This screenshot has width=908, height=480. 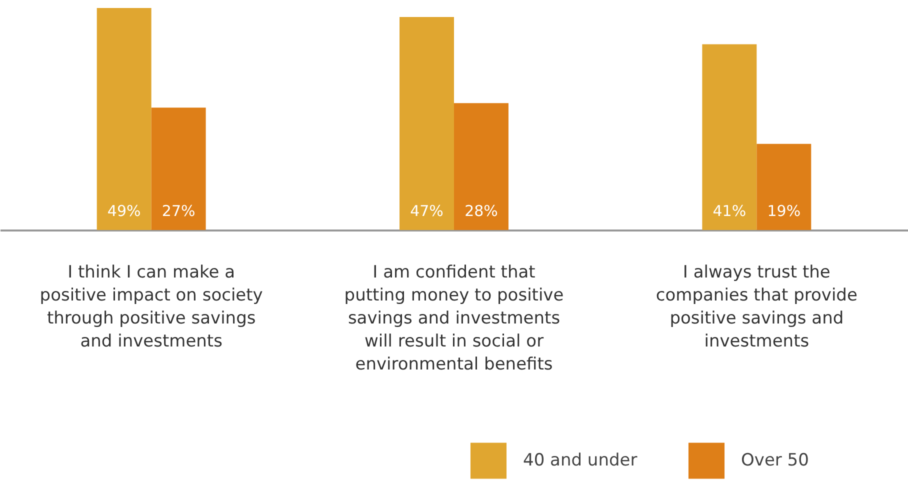 I want to click on x-tick-label: I think I can make a positive impact on society through positive savings and investments, so click(x=151, y=307).